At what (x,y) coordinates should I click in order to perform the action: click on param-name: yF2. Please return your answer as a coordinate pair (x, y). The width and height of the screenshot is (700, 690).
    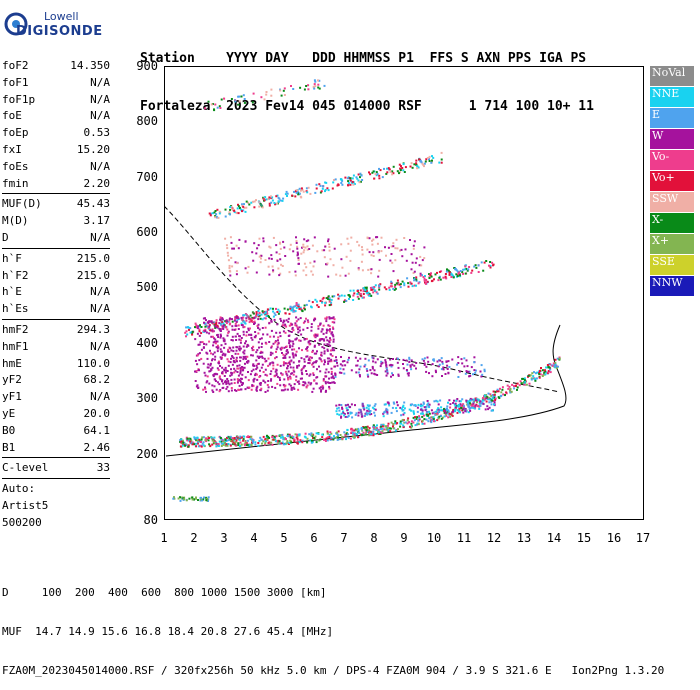
    Looking at the image, I should click on (12, 380).